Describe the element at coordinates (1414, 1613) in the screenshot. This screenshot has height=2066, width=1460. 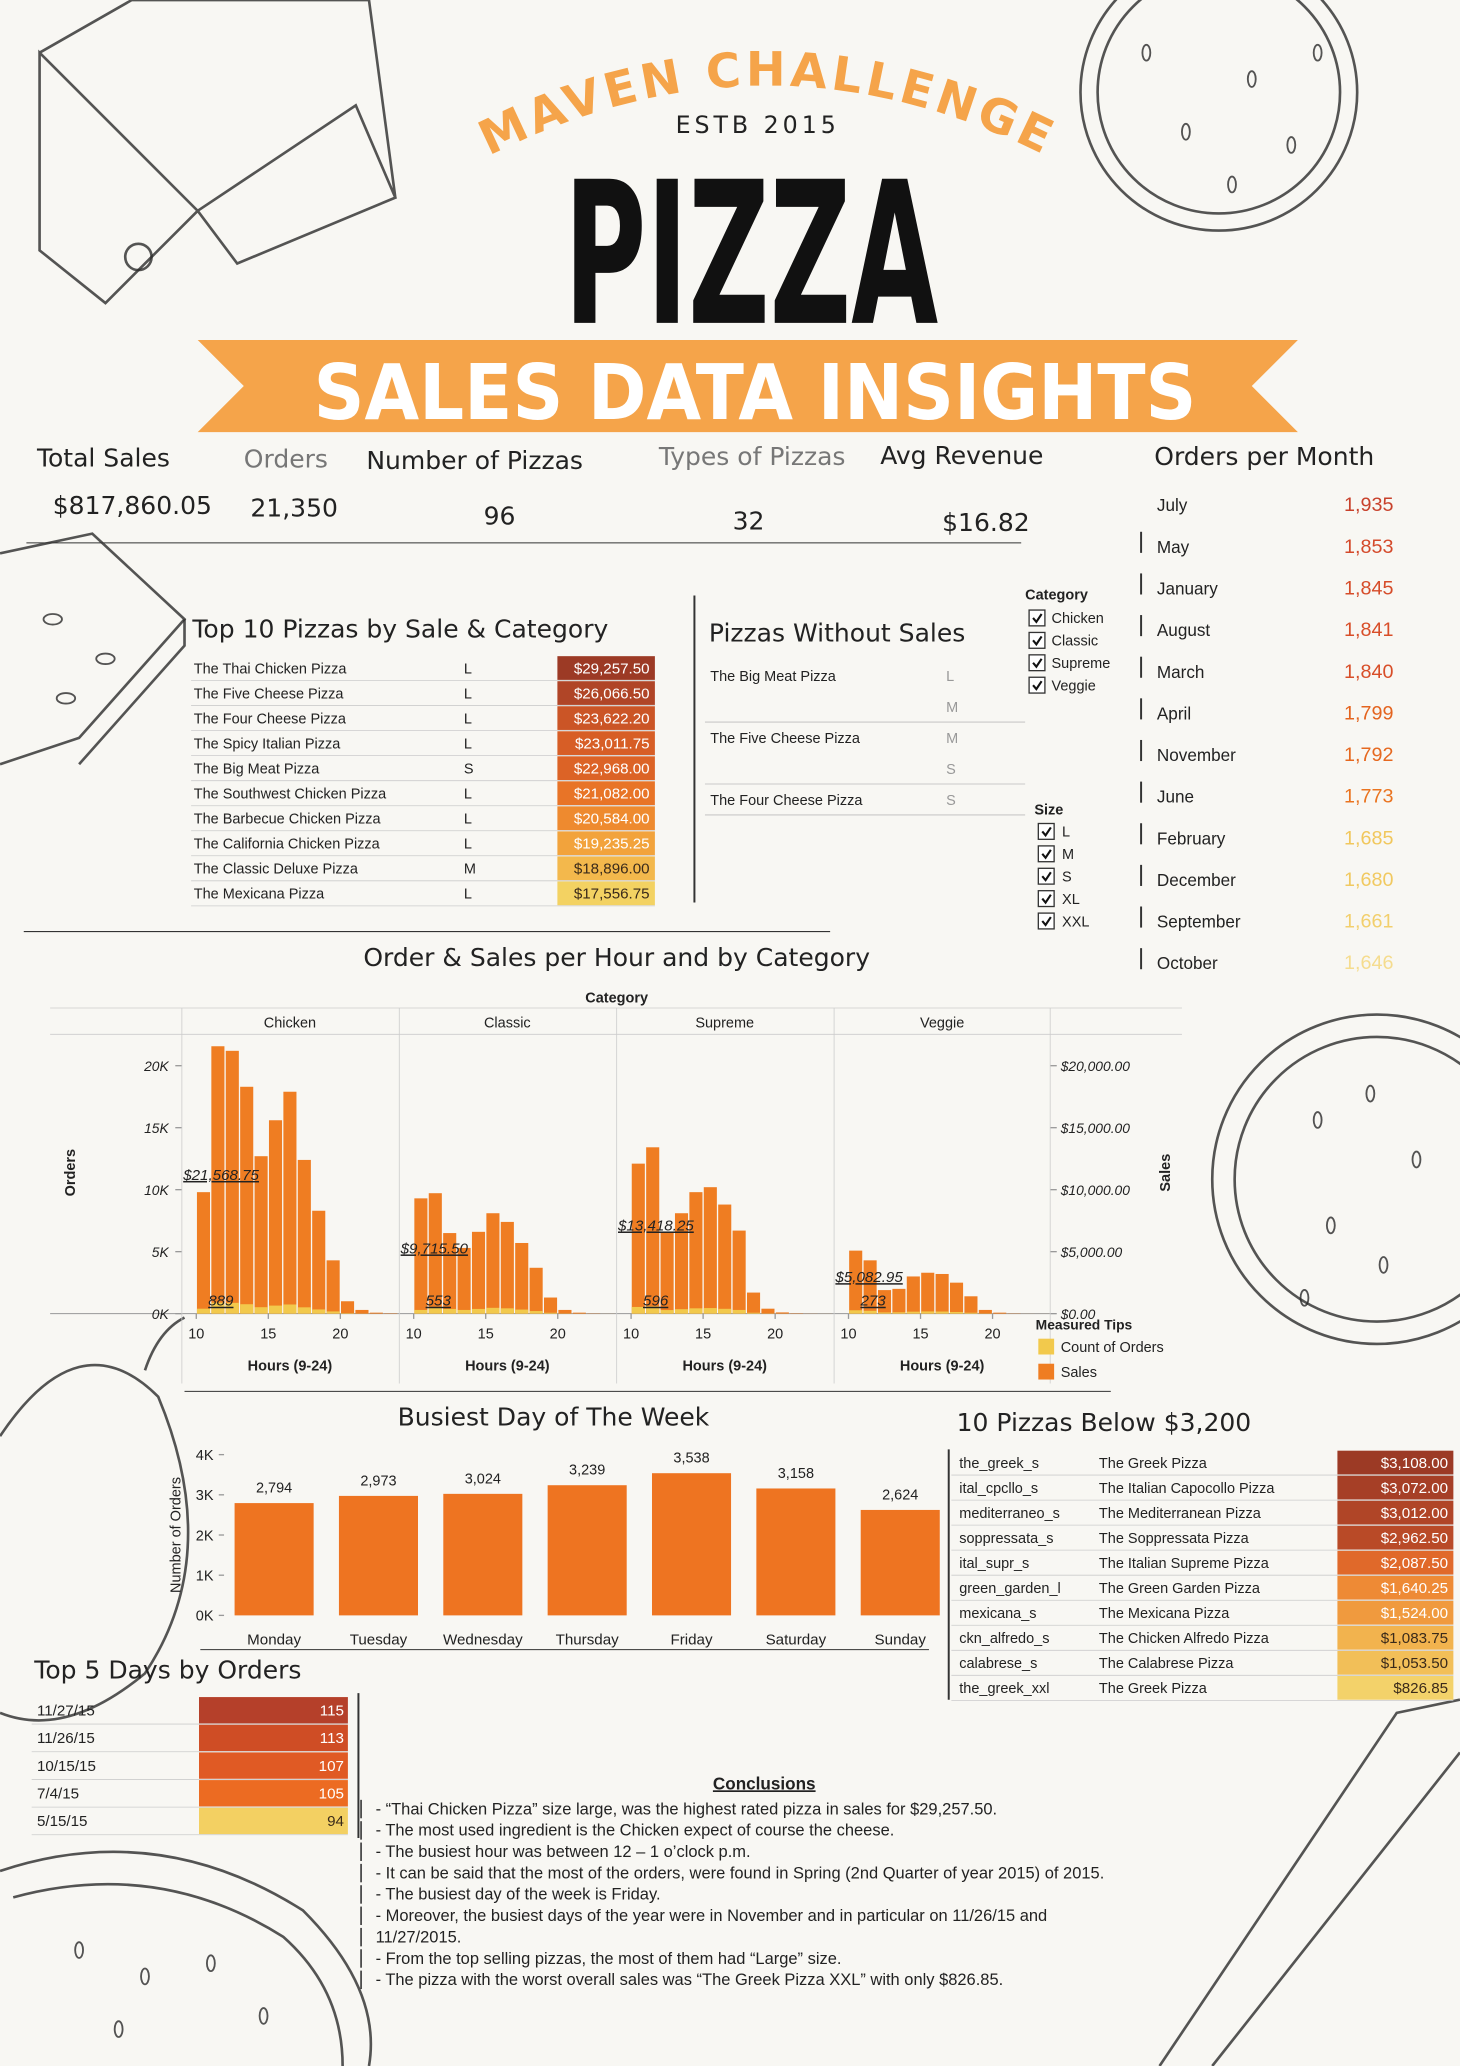
I see `pizza-sales: $1,524.00` at that location.